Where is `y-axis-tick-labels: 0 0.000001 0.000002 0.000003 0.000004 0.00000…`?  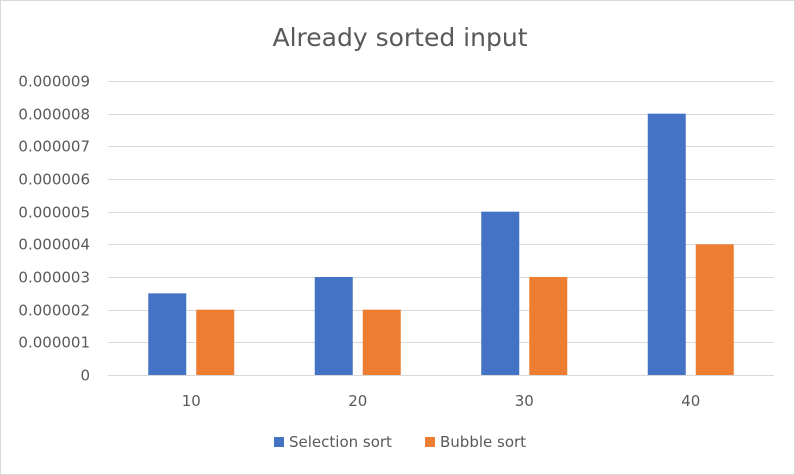
y-axis-tick-labels: 0 0.000001 0.000002 0.000003 0.000004 0.00000… is located at coordinates (54, 229).